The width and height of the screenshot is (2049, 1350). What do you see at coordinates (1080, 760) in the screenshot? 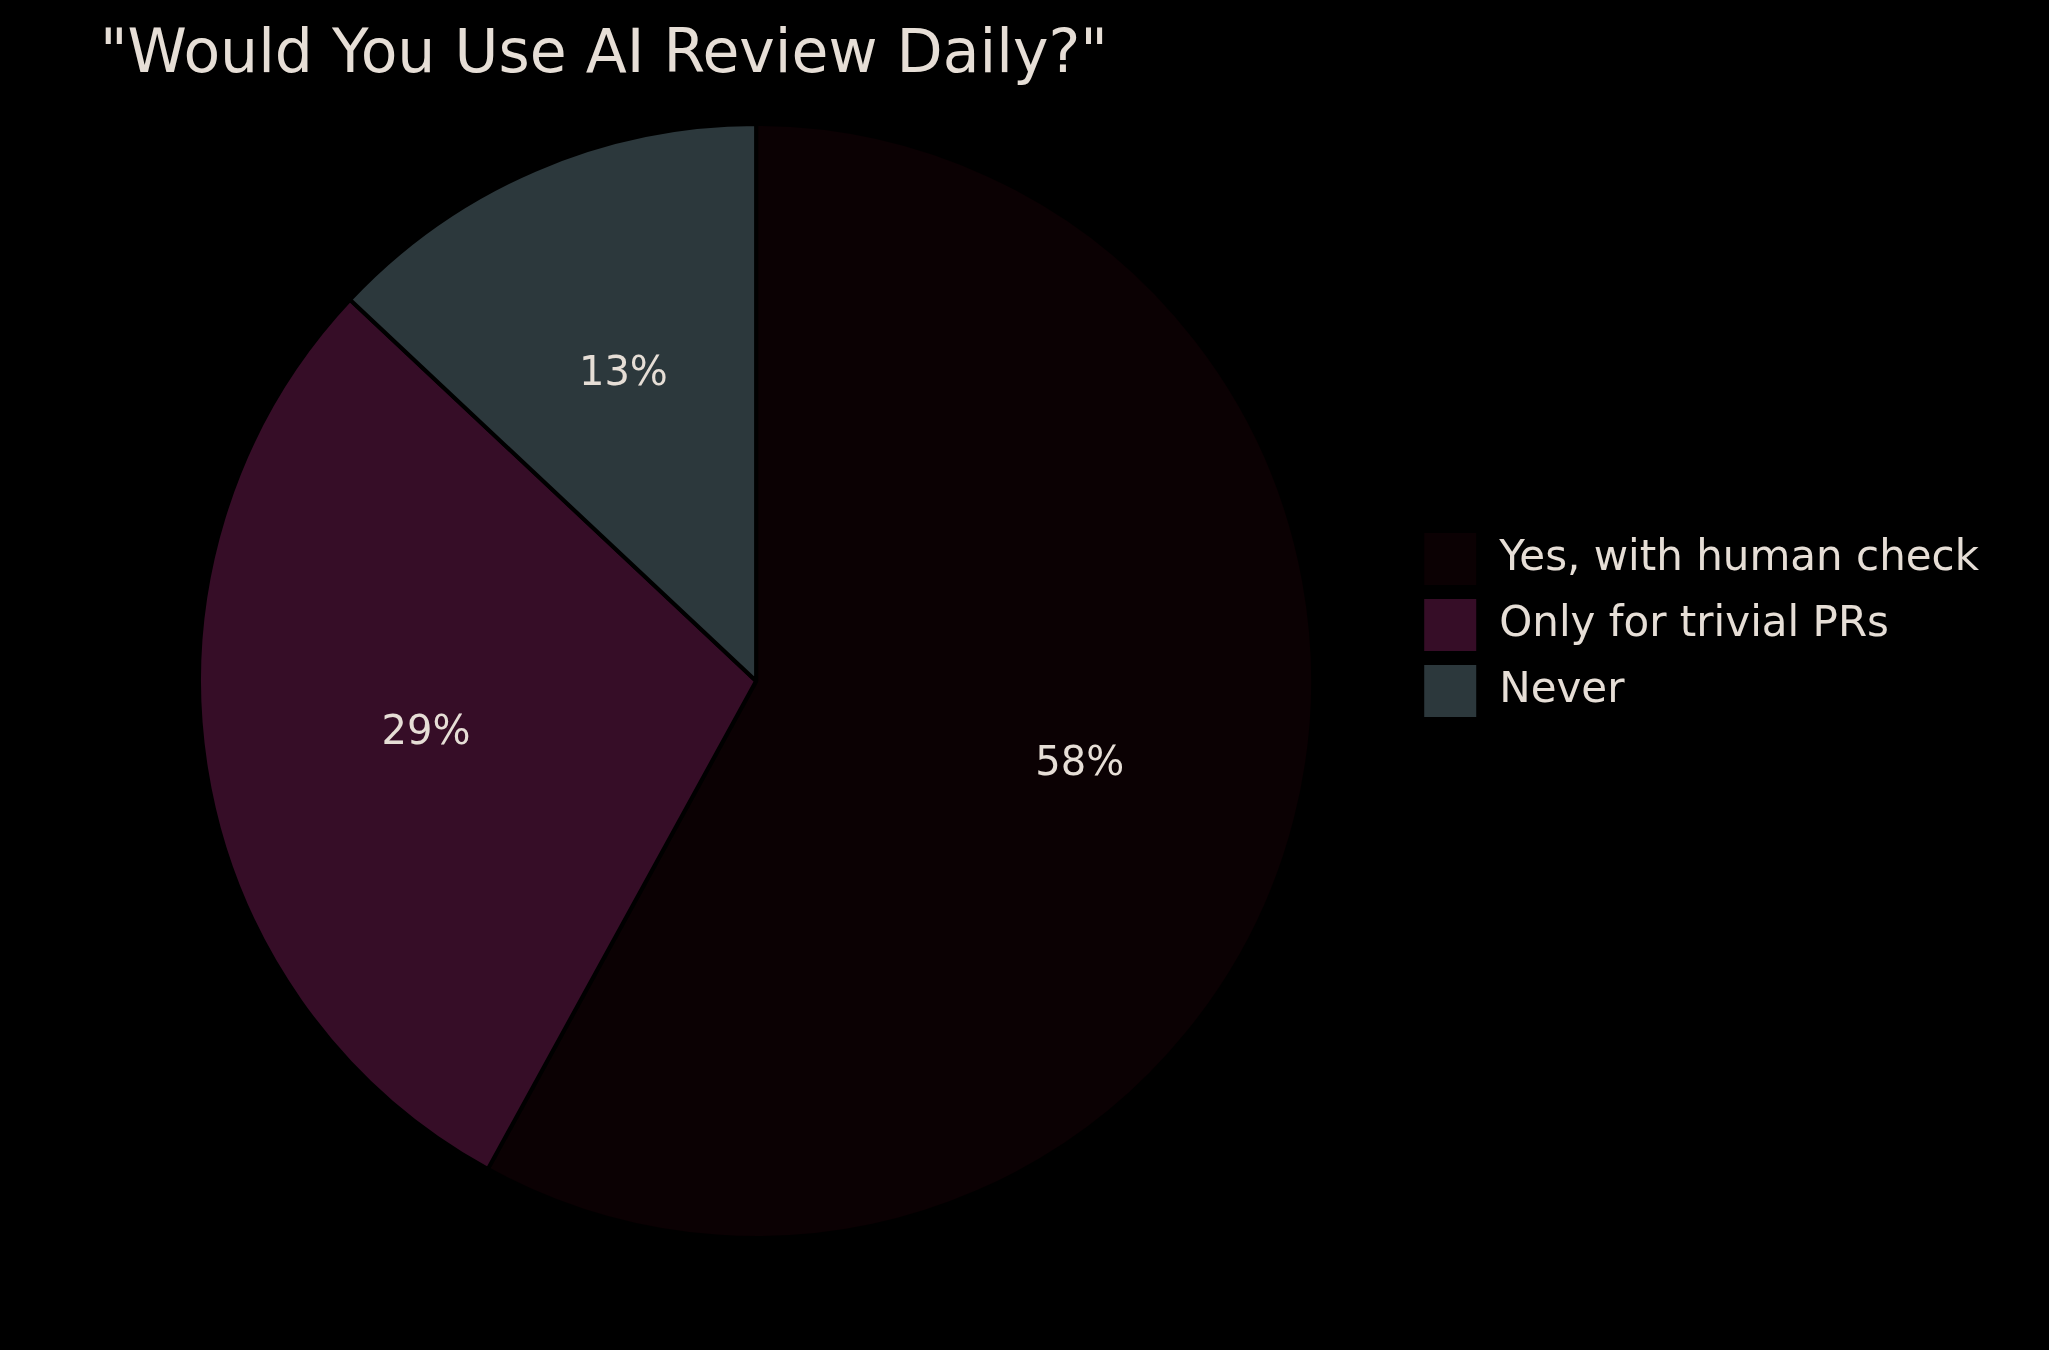
I see `data-label: 58%` at bounding box center [1080, 760].